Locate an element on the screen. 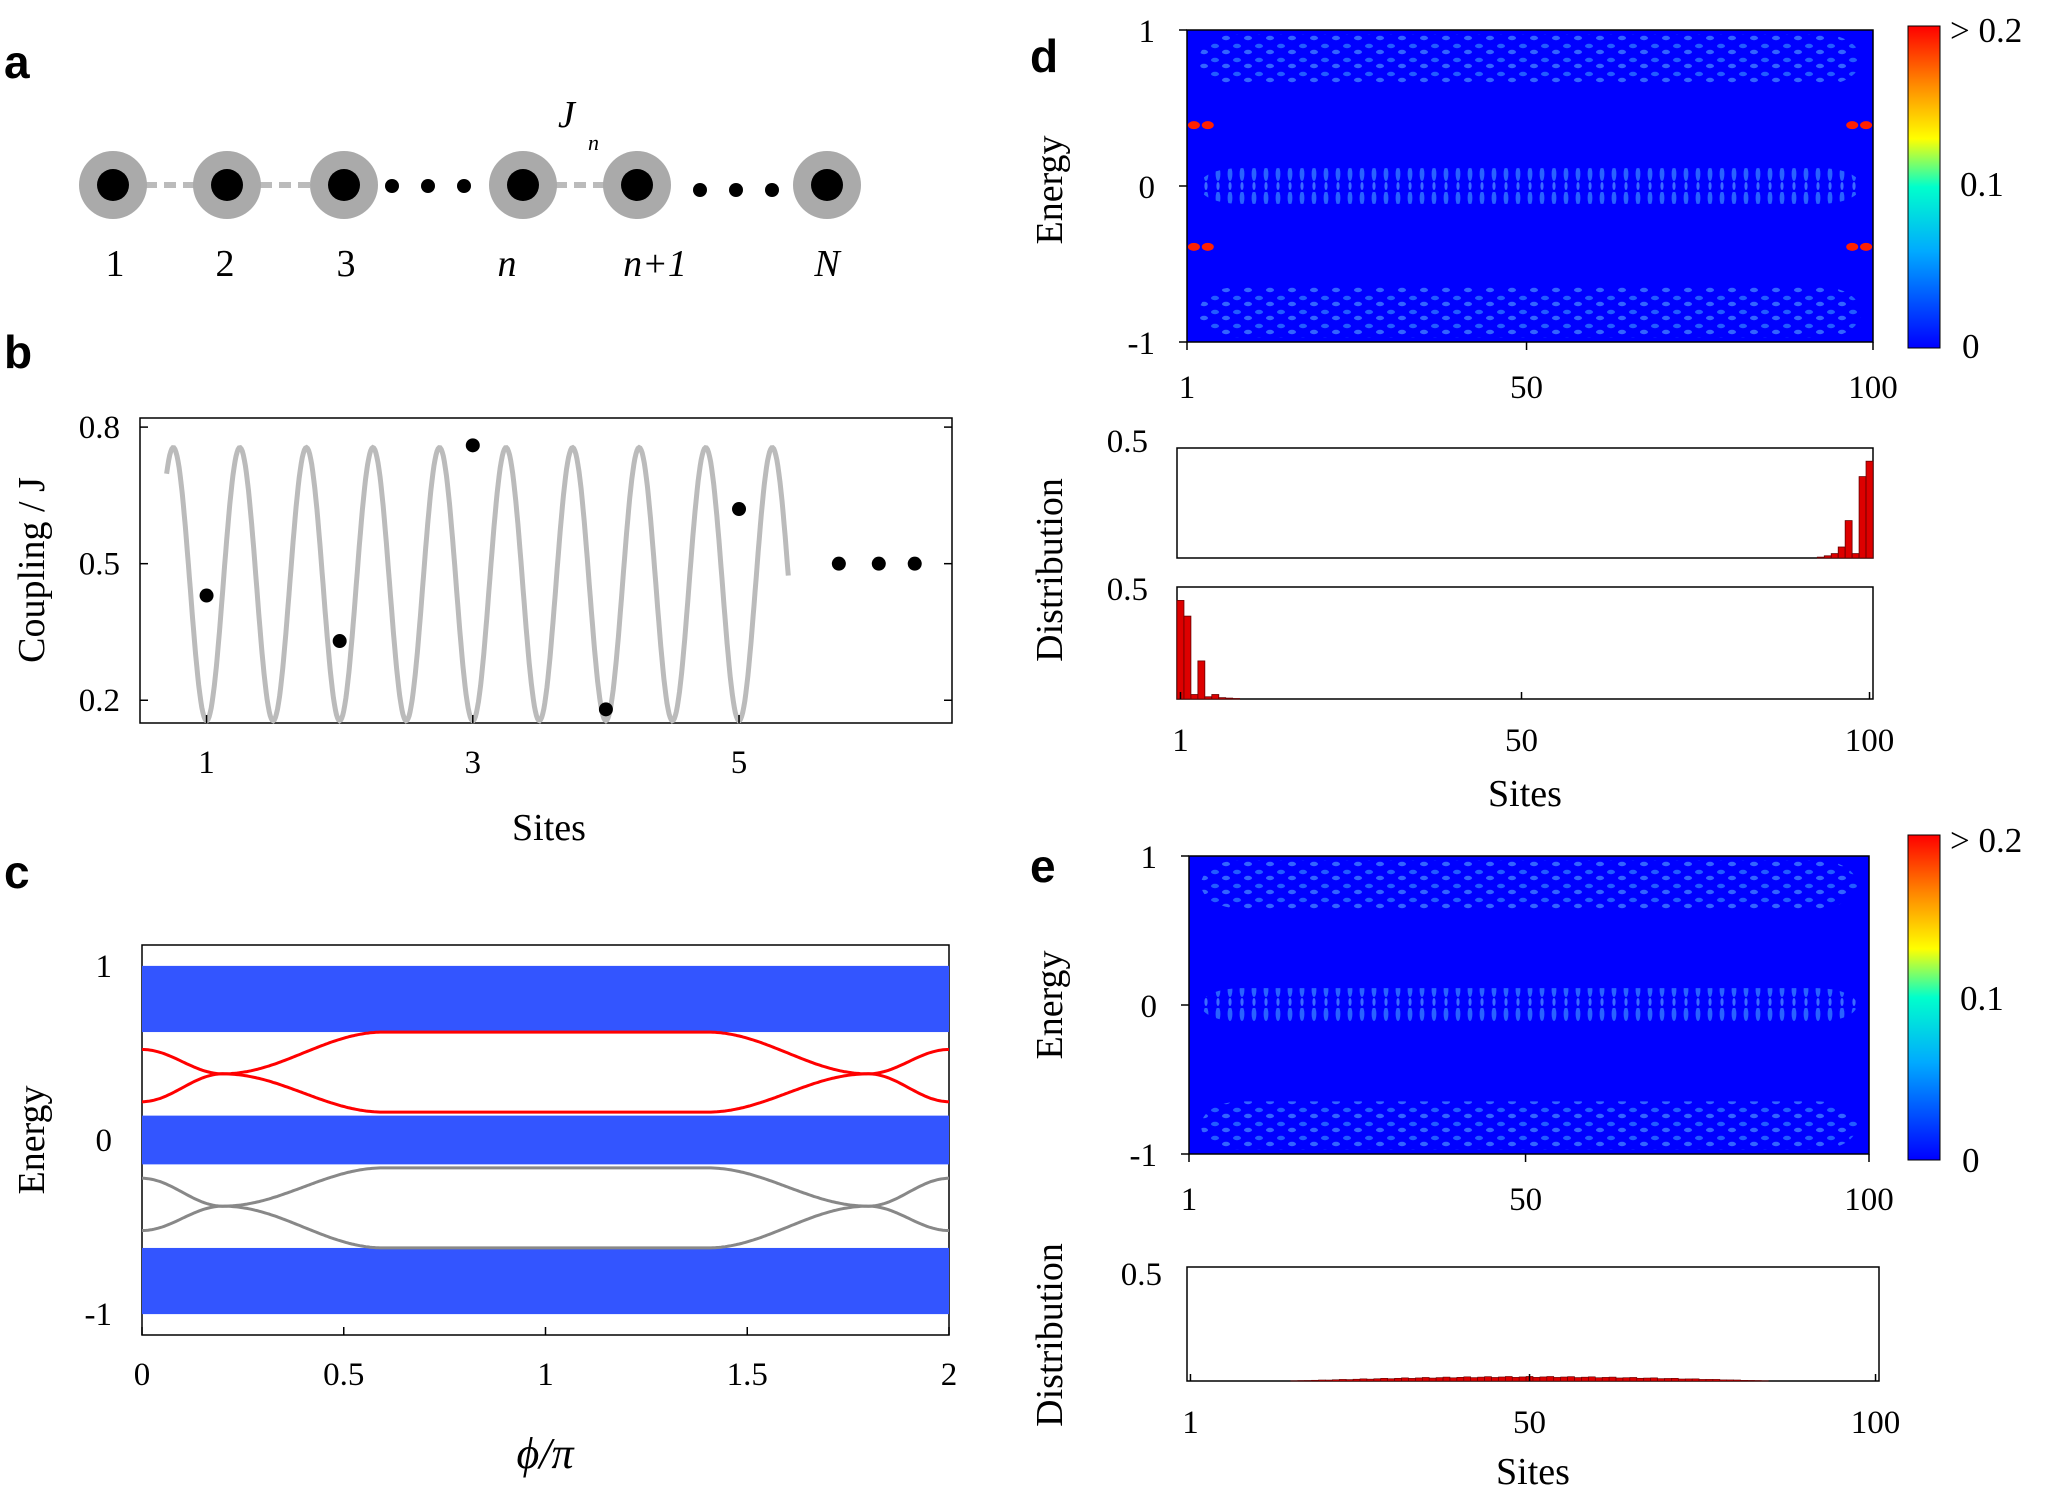 This screenshot has width=2048, height=1496. x-tick-label: 0 is located at coordinates (142, 1375).